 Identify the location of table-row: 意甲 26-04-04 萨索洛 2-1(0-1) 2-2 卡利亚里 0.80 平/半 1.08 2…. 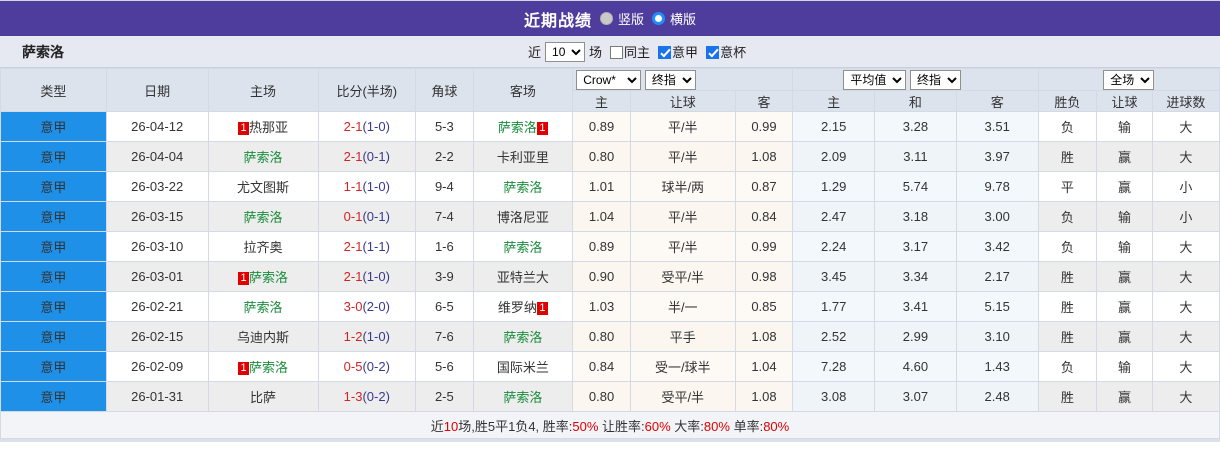
(610, 156).